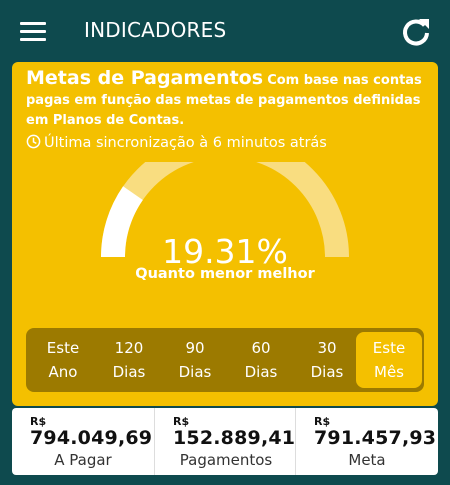 The image size is (450, 485). I want to click on gauge-caption: Quanto menor melhor, so click(225, 274).